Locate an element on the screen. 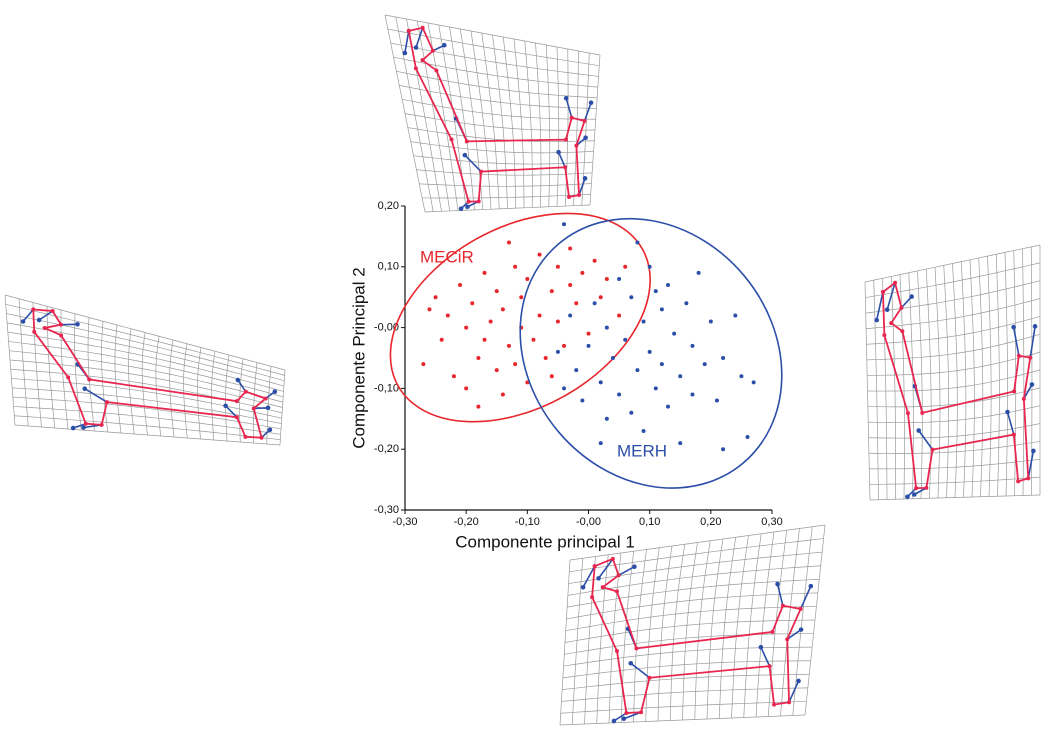 Image resolution: width=1046 pixels, height=734 pixels. y-tick-label: -0,10 is located at coordinates (386, 388).